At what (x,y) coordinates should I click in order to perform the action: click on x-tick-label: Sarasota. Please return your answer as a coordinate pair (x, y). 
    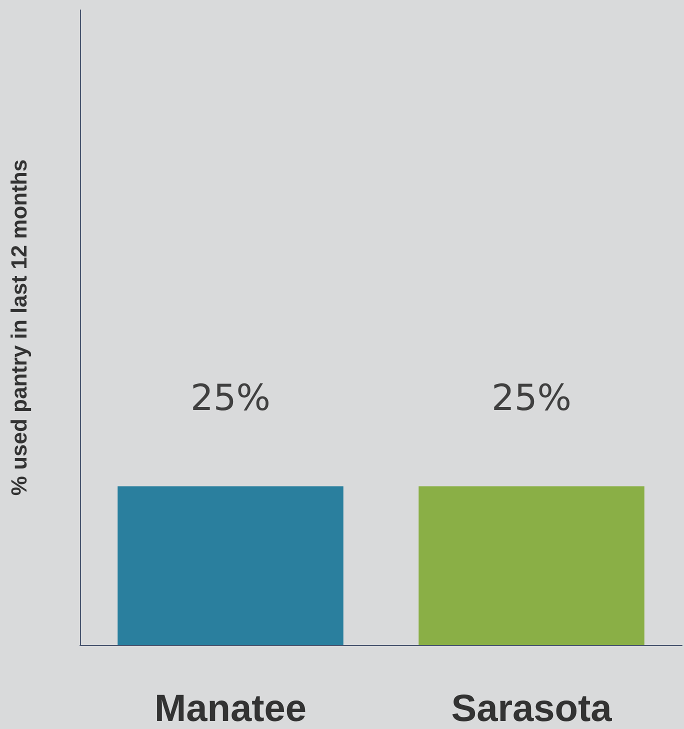
    Looking at the image, I should click on (532, 708).